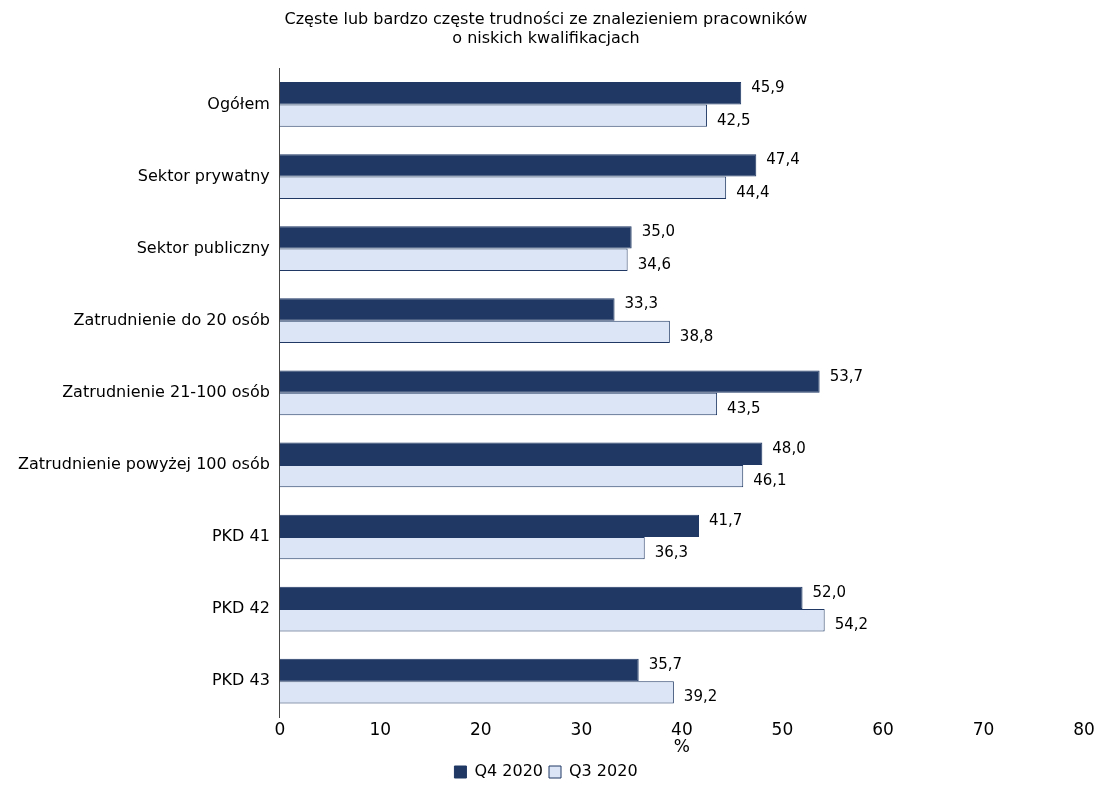 The image size is (1112, 794). What do you see at coordinates (658, 231) in the screenshot?
I see `data-label: 35,0` at bounding box center [658, 231].